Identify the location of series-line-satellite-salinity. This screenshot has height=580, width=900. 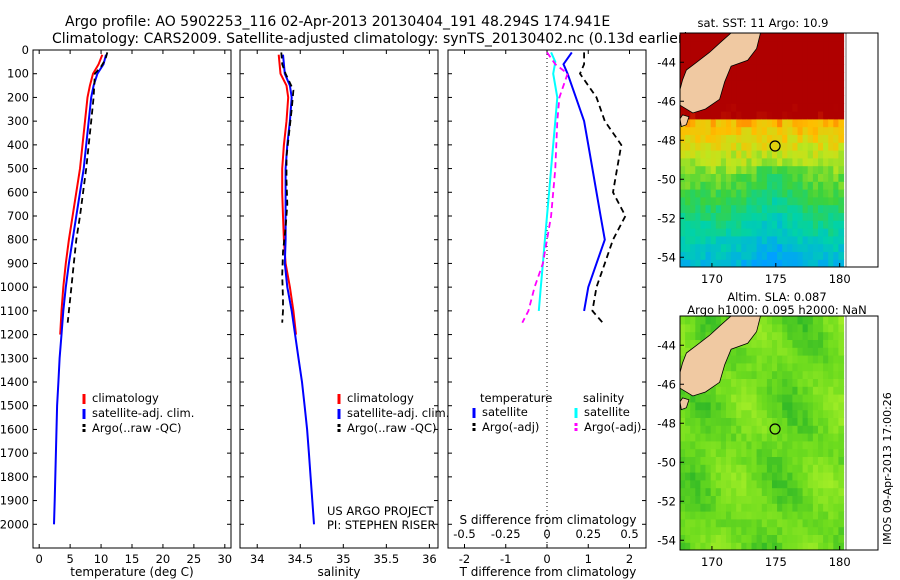
(548, 181).